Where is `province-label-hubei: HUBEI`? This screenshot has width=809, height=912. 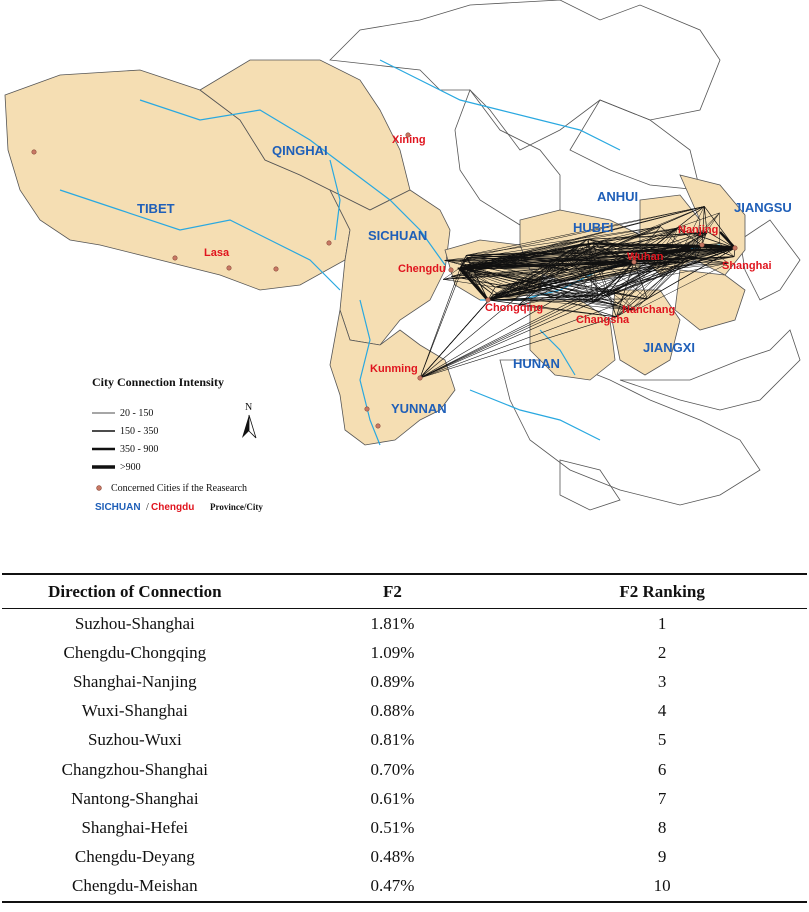
province-label-hubei: HUBEI is located at coordinates (593, 227).